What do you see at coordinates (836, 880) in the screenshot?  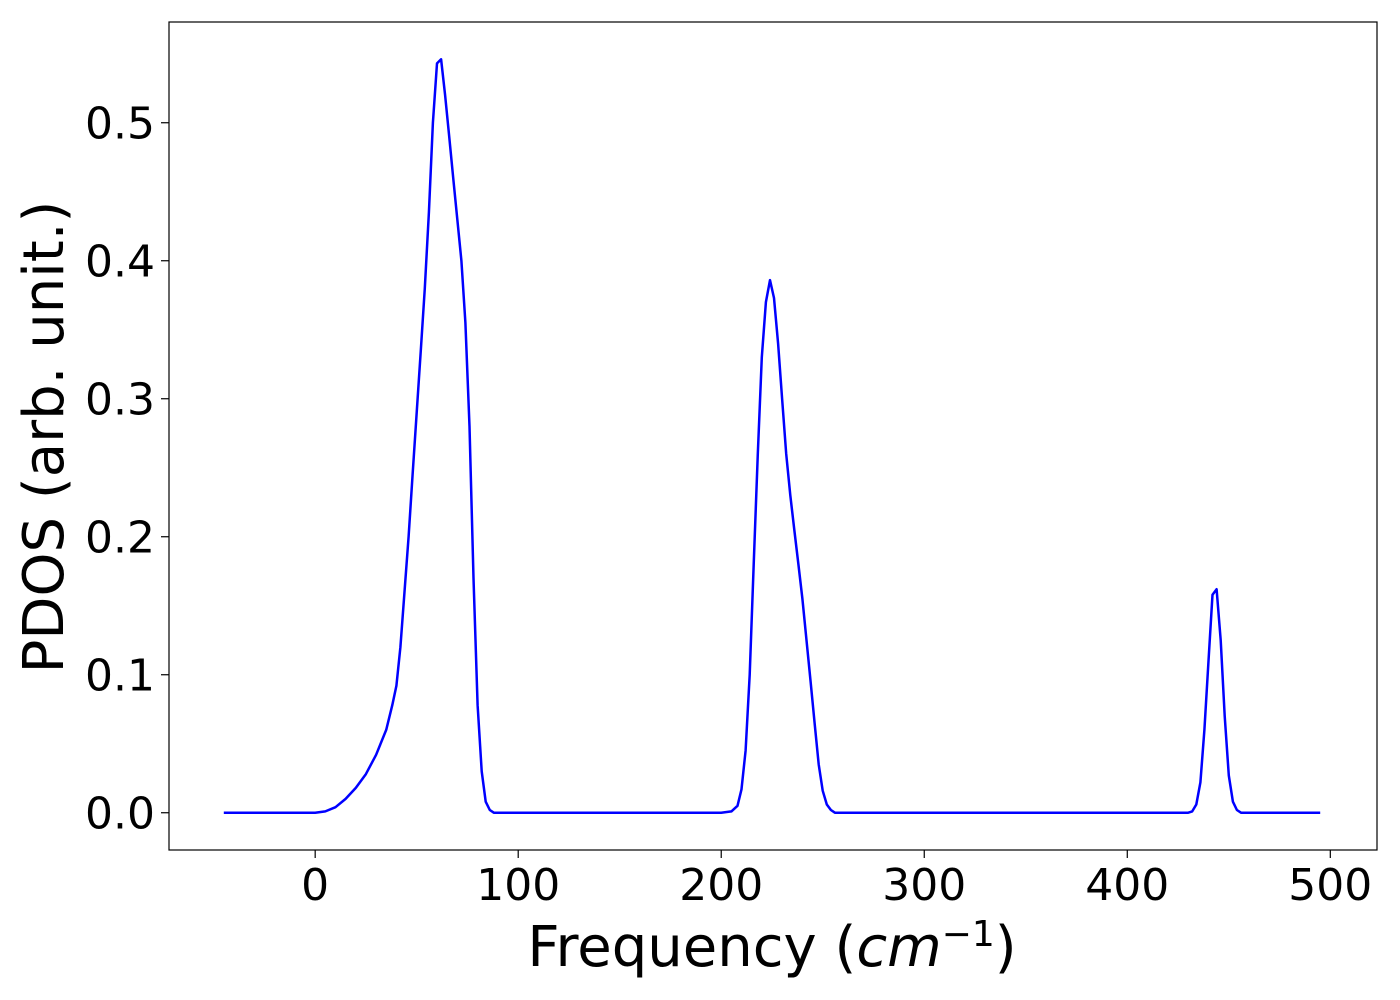 I see `x-axis: 0 100 200 300 400 500` at bounding box center [836, 880].